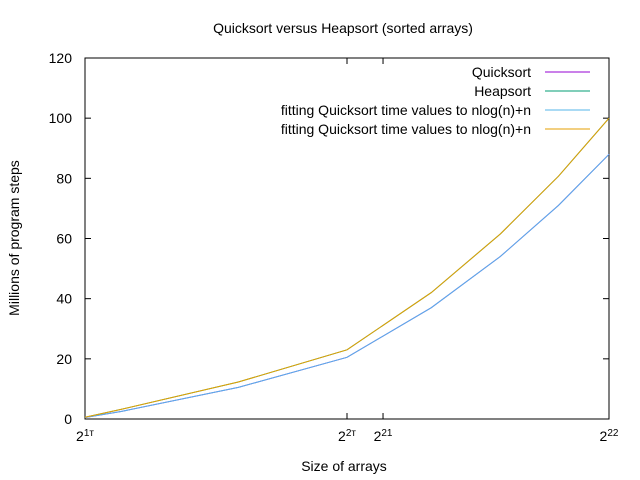 The height and width of the screenshot is (480, 640). What do you see at coordinates (14, 238) in the screenshot?
I see `y-axis-label: Millions of program steps` at bounding box center [14, 238].